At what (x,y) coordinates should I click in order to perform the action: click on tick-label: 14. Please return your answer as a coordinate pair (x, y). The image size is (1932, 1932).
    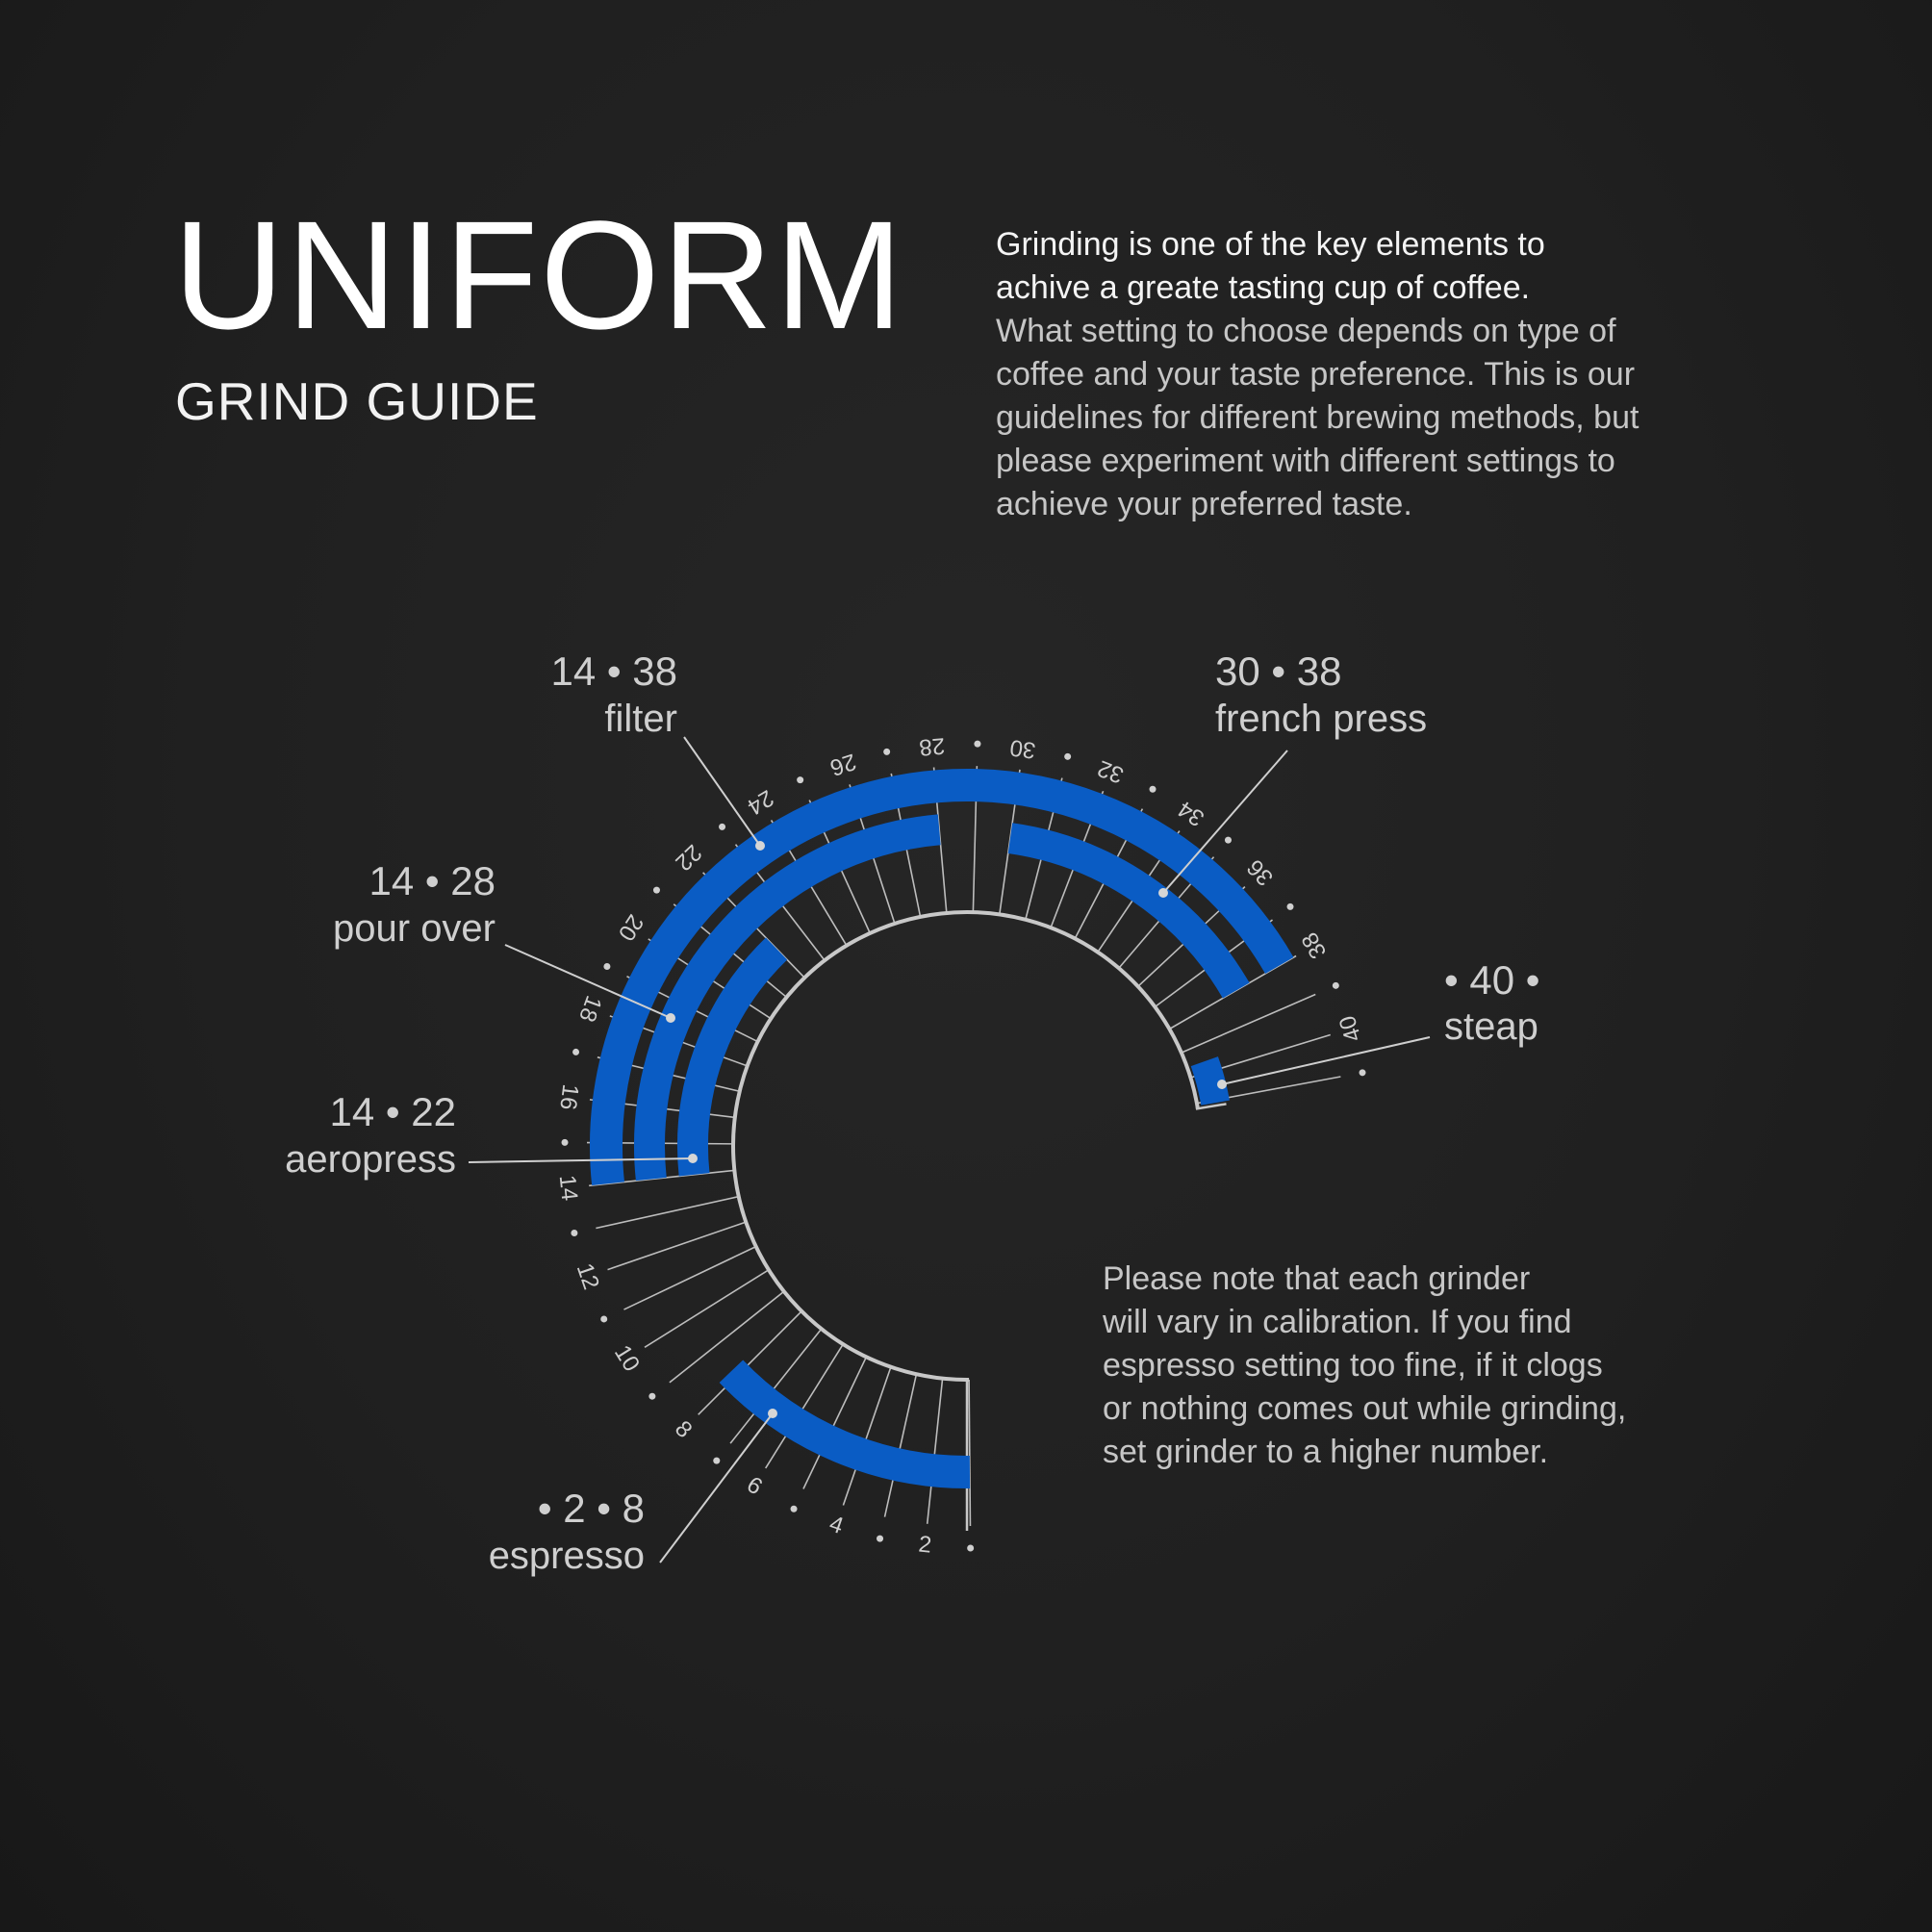
    Looking at the image, I should click on (568, 1188).